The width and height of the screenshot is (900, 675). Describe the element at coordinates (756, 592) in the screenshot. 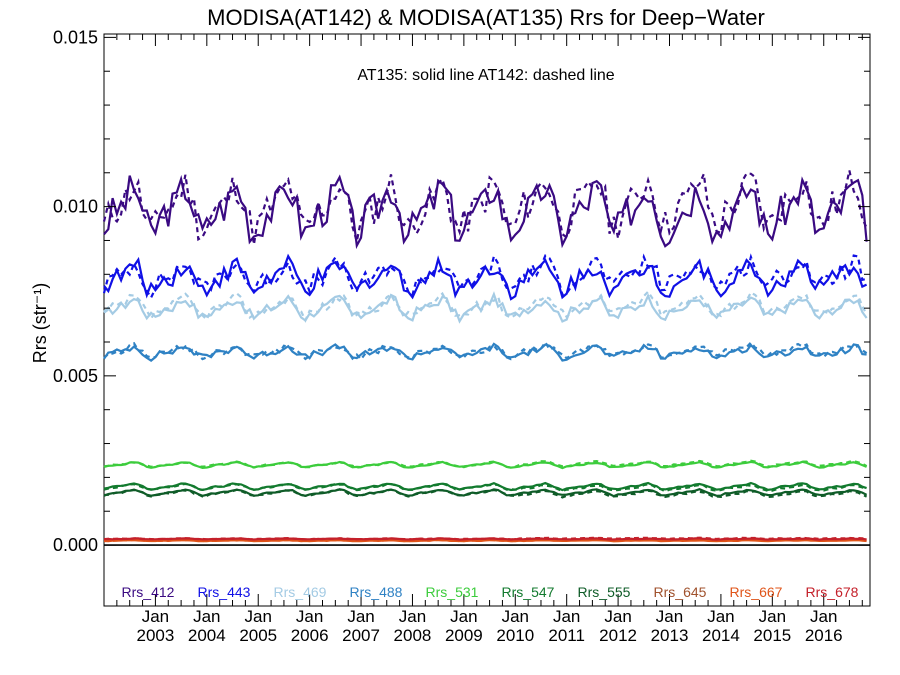

I see `legend-entry-rrs-667: Rrs_667` at that location.